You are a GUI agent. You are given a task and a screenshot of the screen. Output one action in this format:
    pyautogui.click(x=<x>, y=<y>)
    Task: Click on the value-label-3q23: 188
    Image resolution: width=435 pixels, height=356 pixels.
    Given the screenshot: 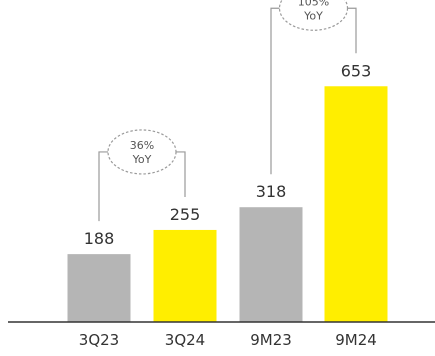 What is the action you would take?
    pyautogui.click(x=99, y=238)
    